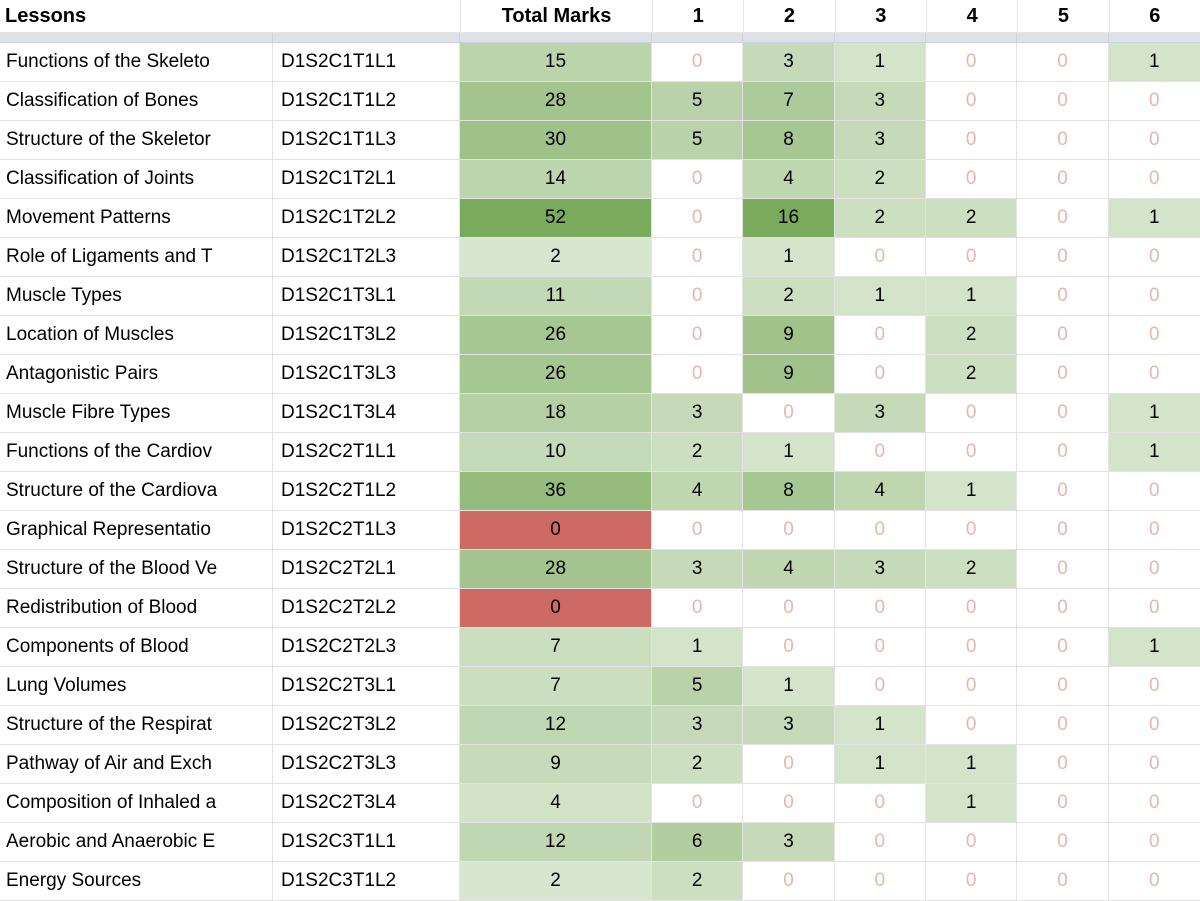 Image resolution: width=1200 pixels, height=901 pixels. Describe the element at coordinates (789, 218) in the screenshot. I see `mark-count-cell-2: 16` at that location.